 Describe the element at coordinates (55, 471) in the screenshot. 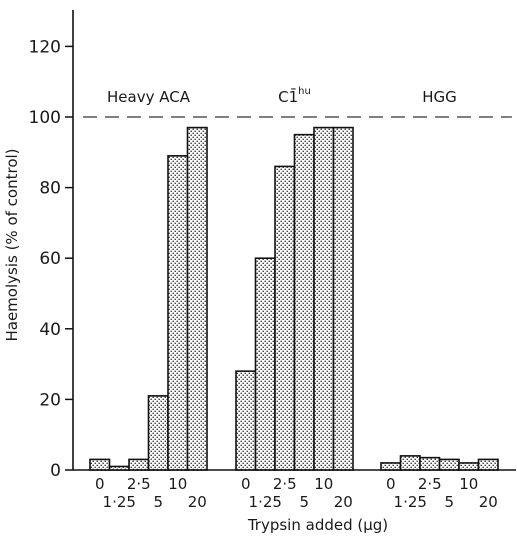

I see `y-tick-label: 0` at that location.